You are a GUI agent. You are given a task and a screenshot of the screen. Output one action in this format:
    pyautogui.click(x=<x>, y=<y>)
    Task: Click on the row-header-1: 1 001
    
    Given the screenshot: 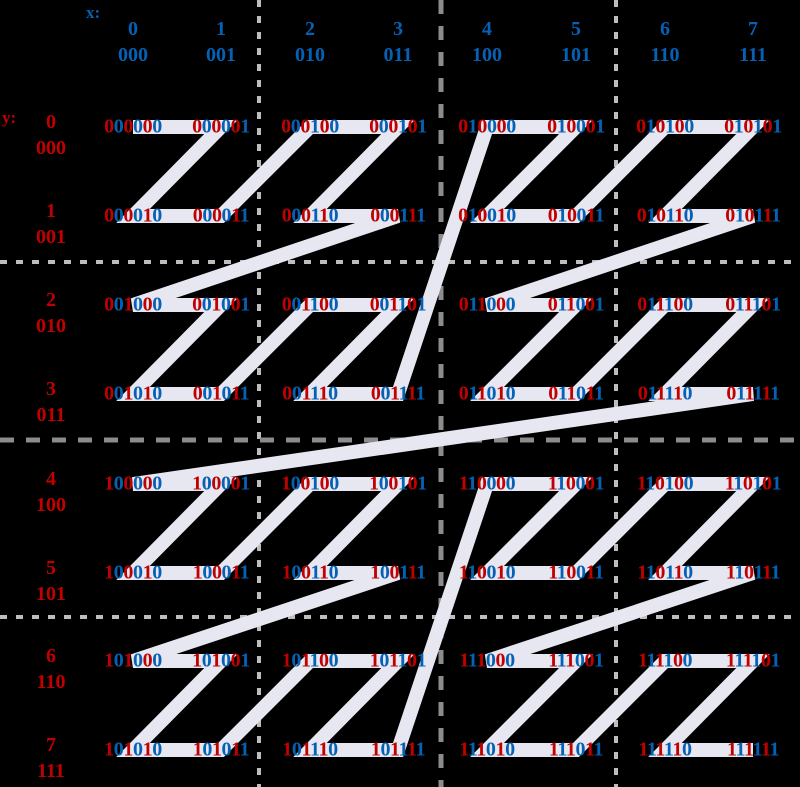 What is the action you would take?
    pyautogui.click(x=51, y=224)
    